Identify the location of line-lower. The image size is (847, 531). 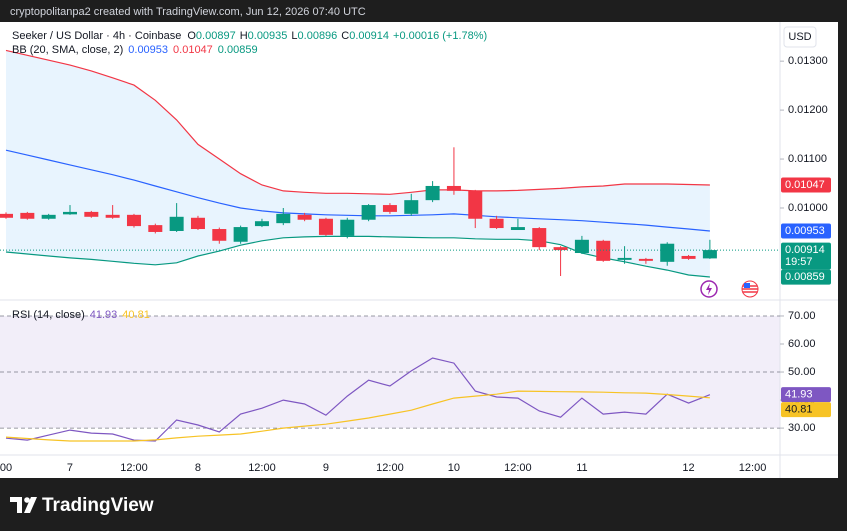
(357, 256).